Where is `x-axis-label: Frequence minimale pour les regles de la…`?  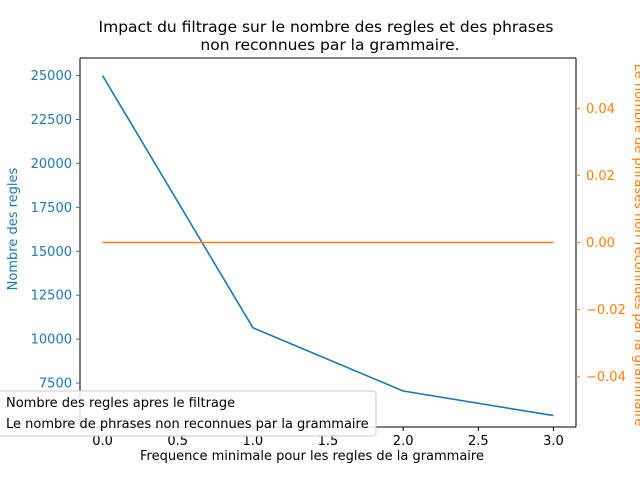 x-axis-label: Frequence minimale pour les regles de la… is located at coordinates (312, 456).